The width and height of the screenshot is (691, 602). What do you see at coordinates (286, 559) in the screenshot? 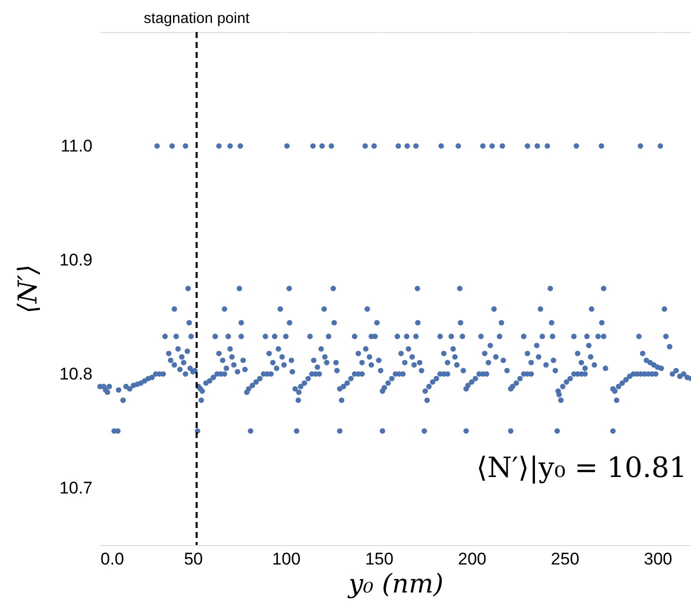
I see `x-tick-label: 100` at bounding box center [286, 559].